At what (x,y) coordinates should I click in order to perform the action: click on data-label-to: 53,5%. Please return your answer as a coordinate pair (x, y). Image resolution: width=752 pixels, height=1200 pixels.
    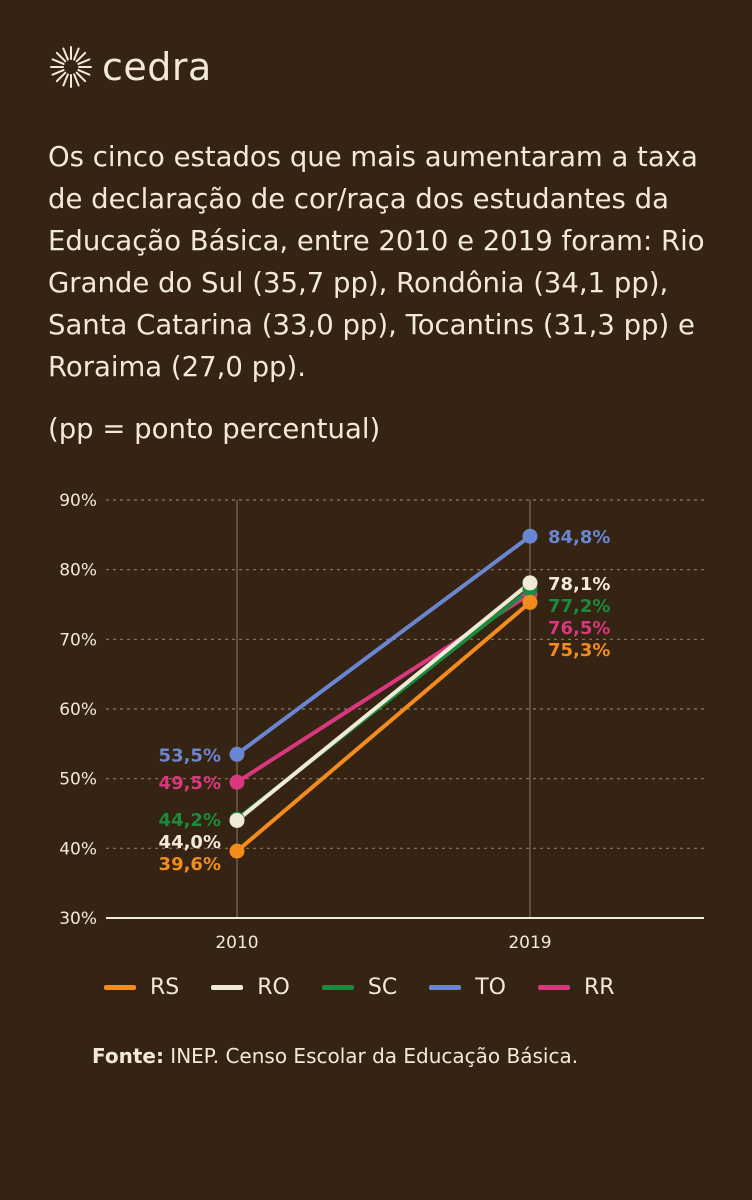
    Looking at the image, I should click on (190, 755).